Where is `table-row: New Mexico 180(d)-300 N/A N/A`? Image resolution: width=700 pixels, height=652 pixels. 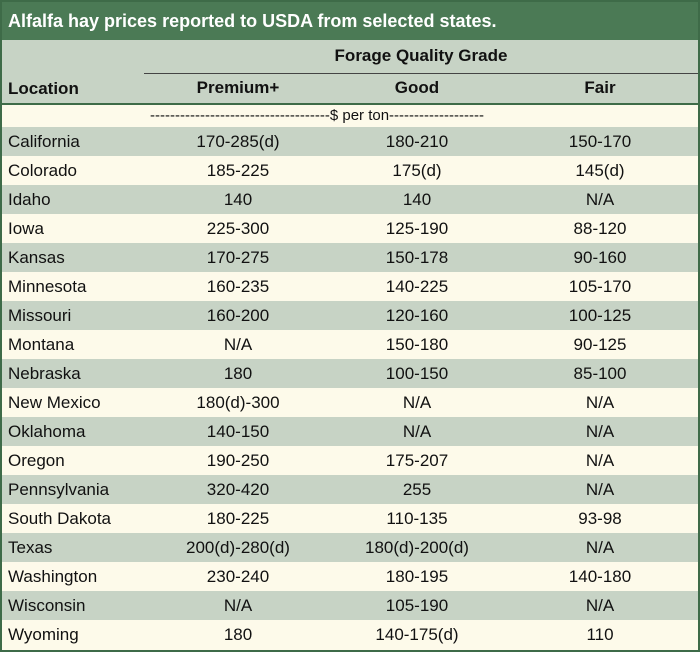
table-row: New Mexico 180(d)-300 N/A N/A is located at coordinates (350, 402).